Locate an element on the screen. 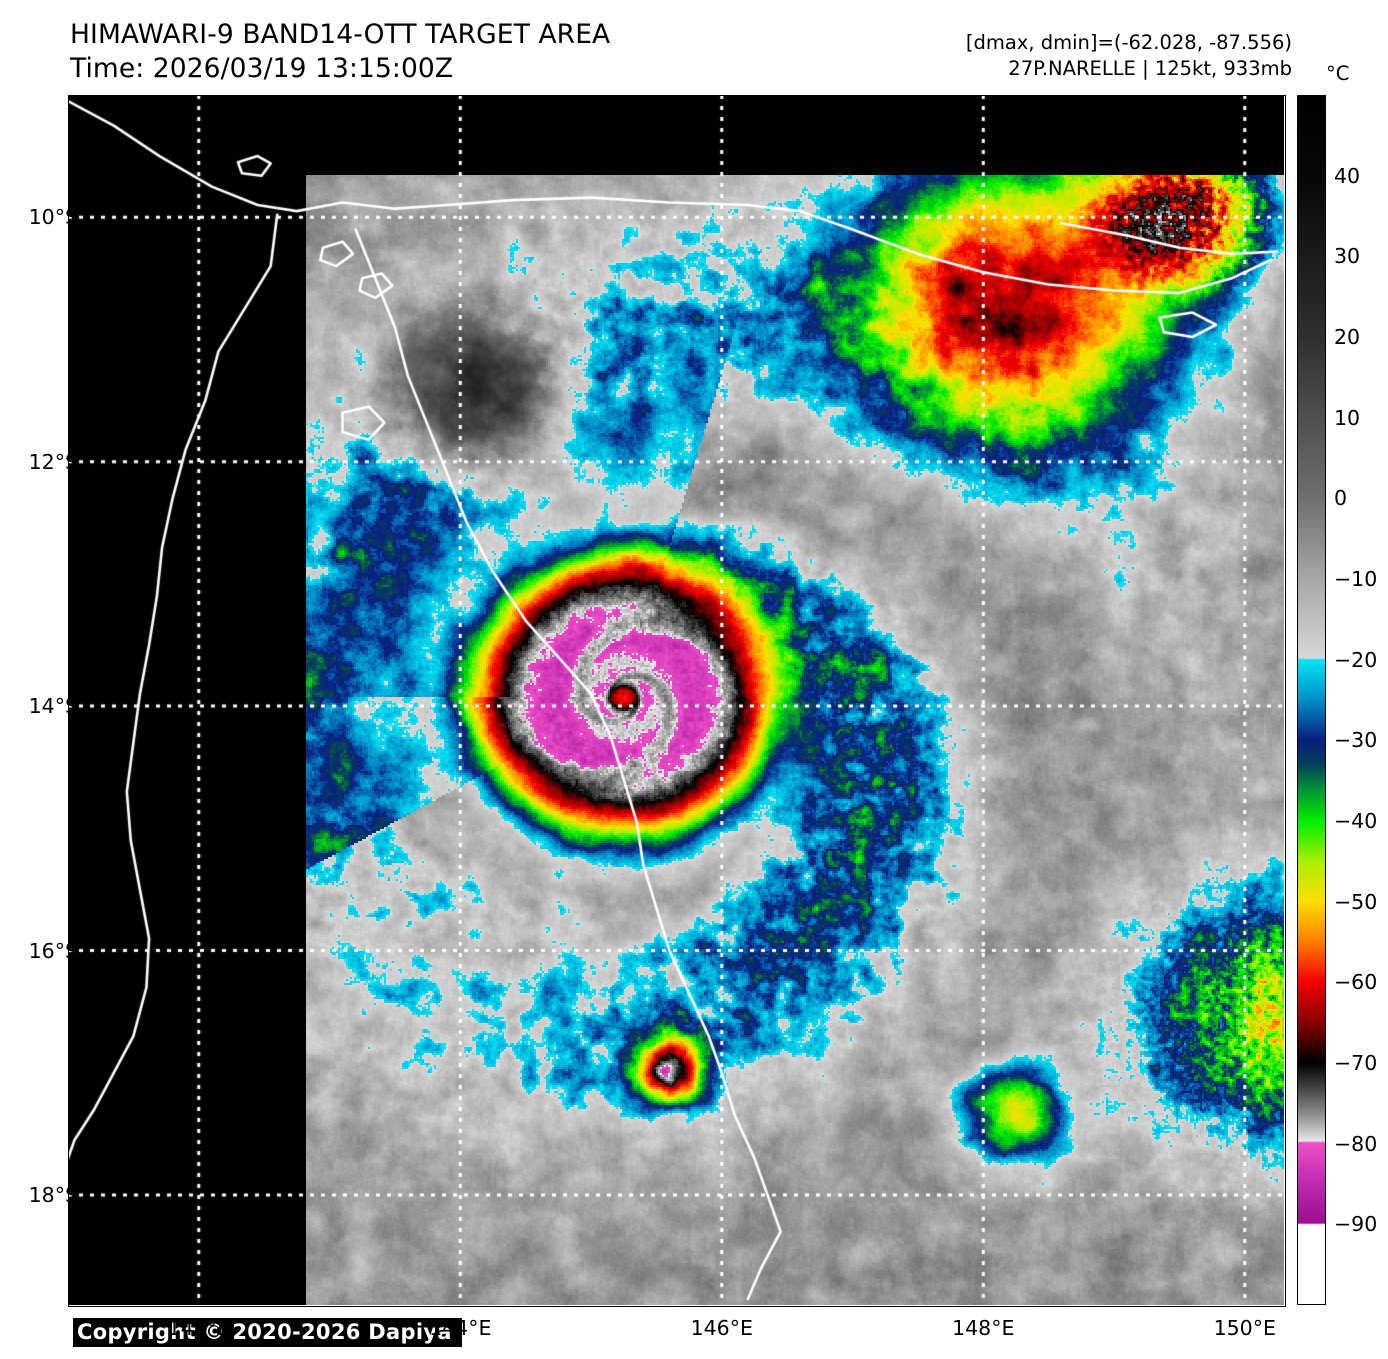  colorbar-tick-7: −30 is located at coordinates (1356, 740).